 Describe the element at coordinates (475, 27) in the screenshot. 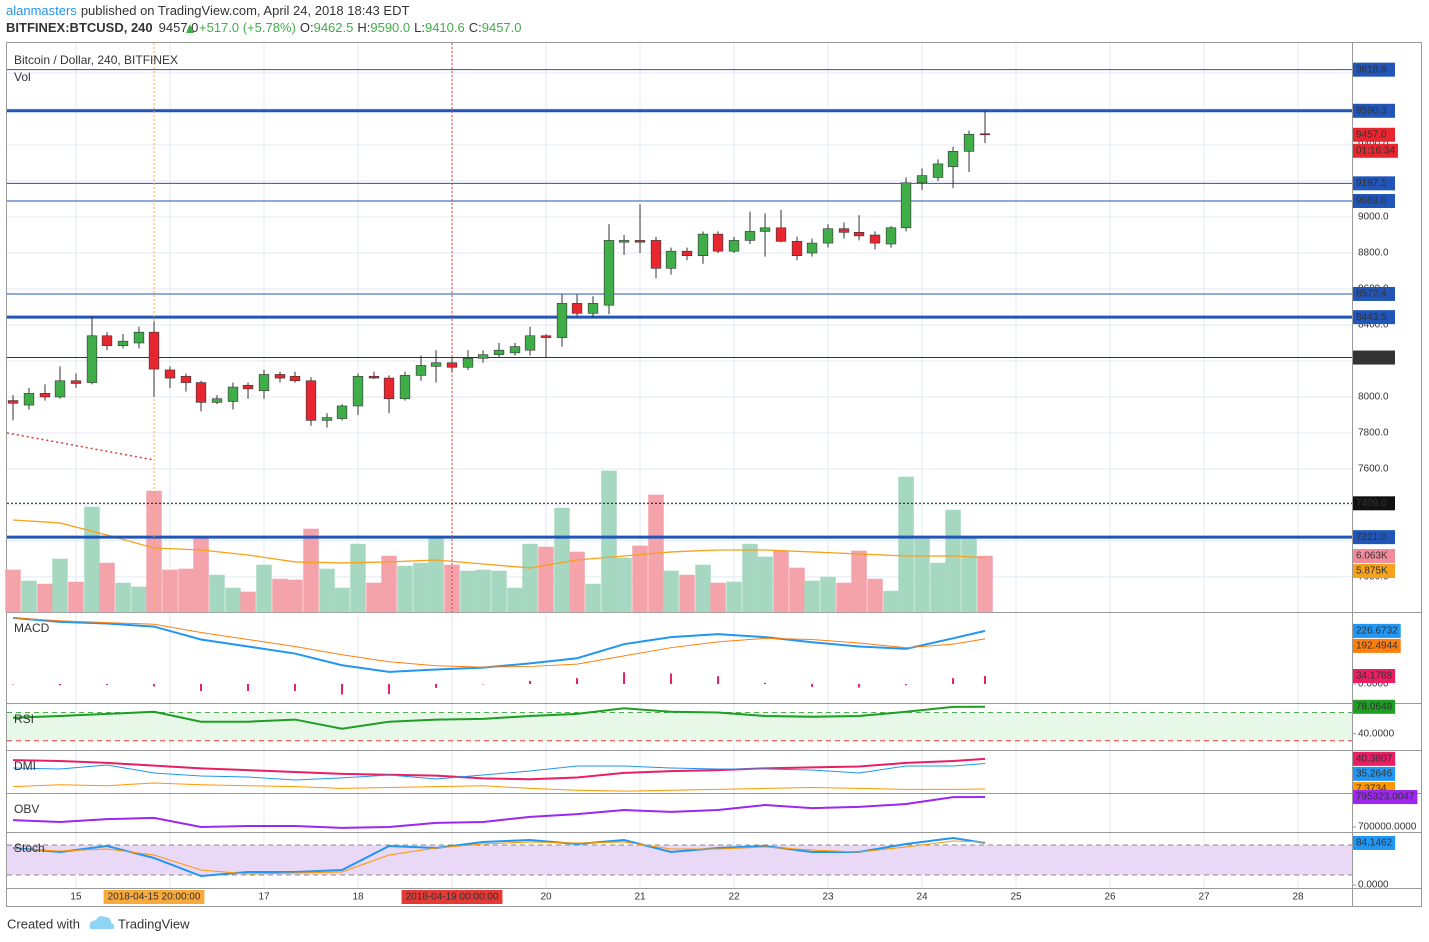

I see `ohlc-label: C:` at that location.